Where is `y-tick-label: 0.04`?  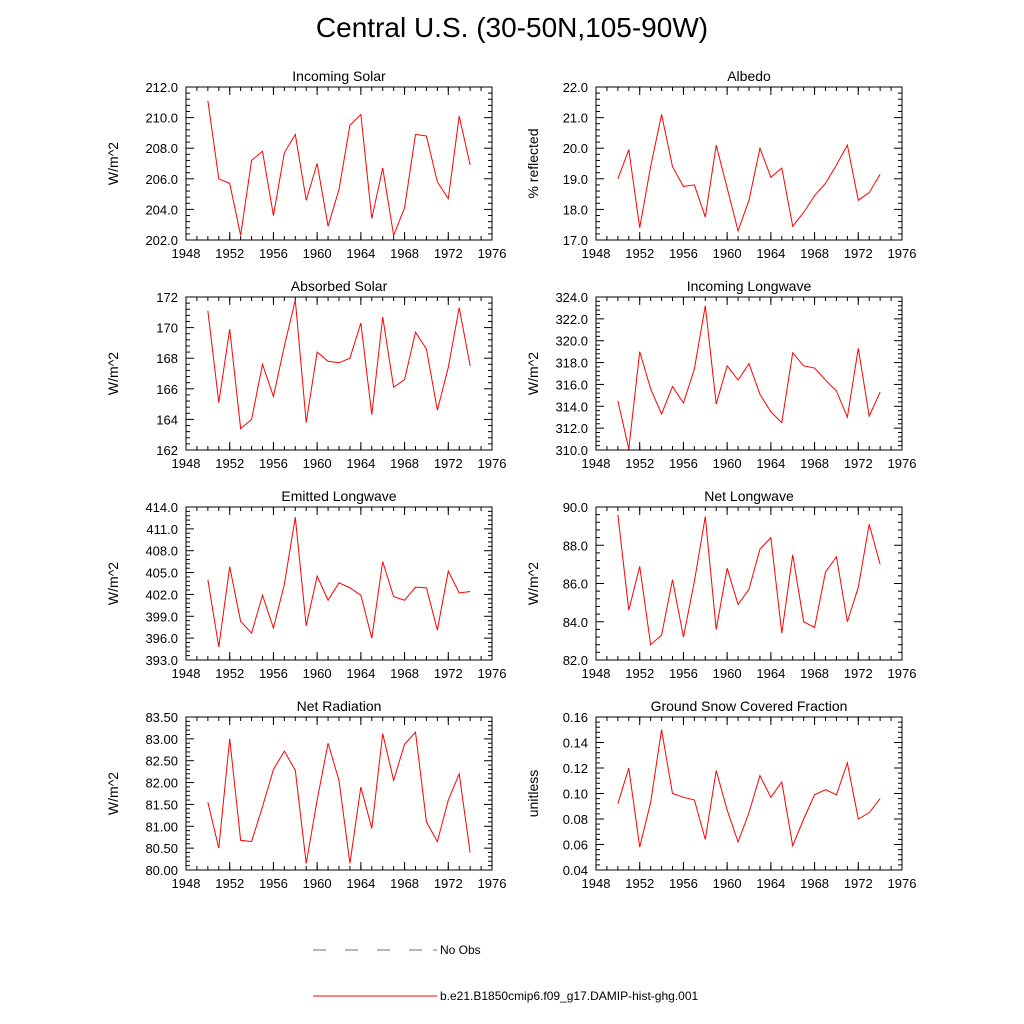
y-tick-label: 0.04 is located at coordinates (575, 870).